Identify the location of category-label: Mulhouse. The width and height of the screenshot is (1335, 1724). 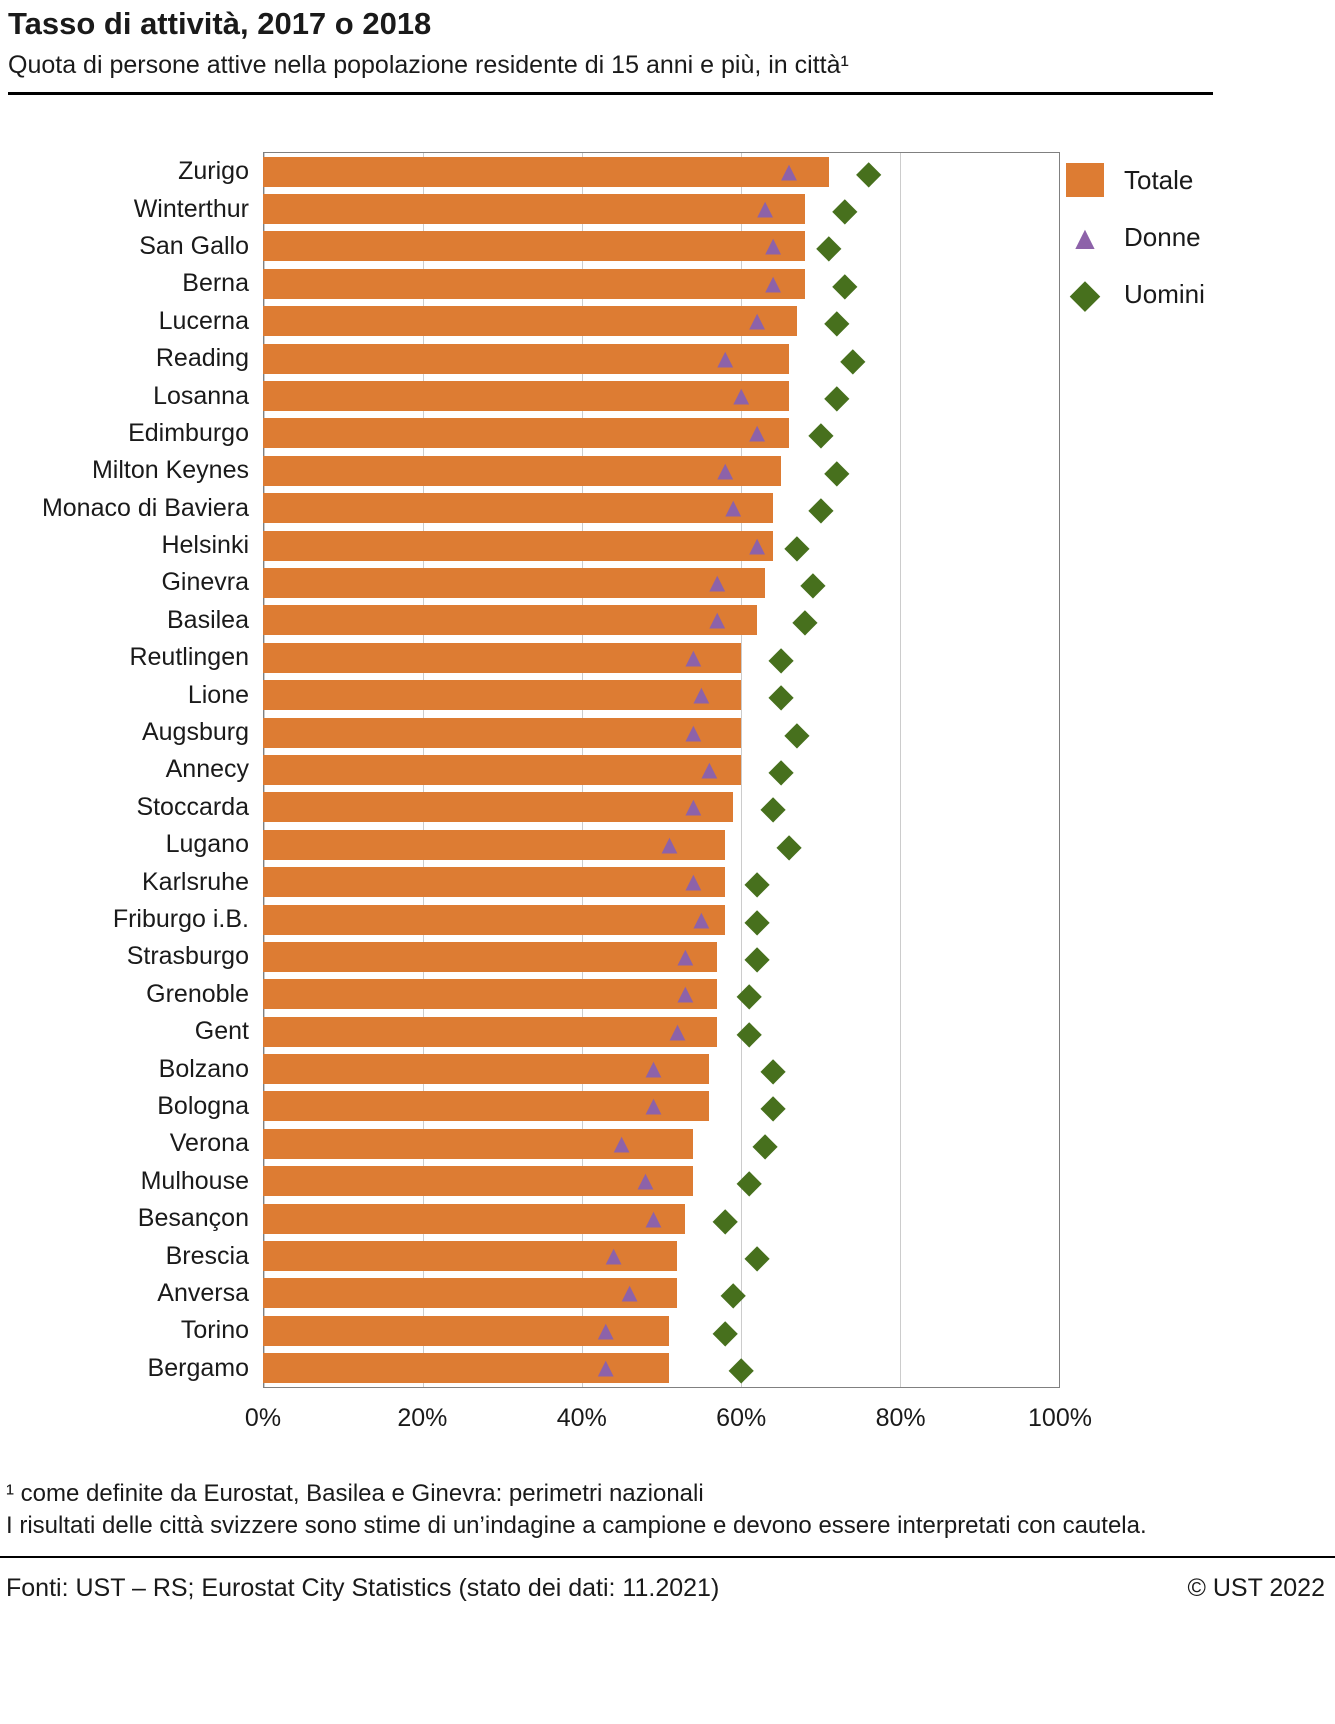
(194, 1180).